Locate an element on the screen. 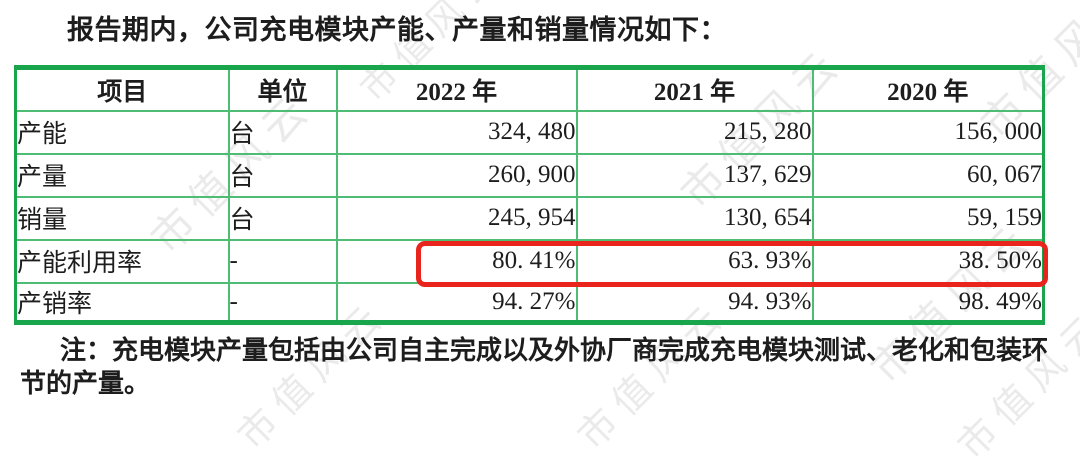 This screenshot has height=469, width=1080. value-2021: 130, 654 is located at coordinates (694, 218).